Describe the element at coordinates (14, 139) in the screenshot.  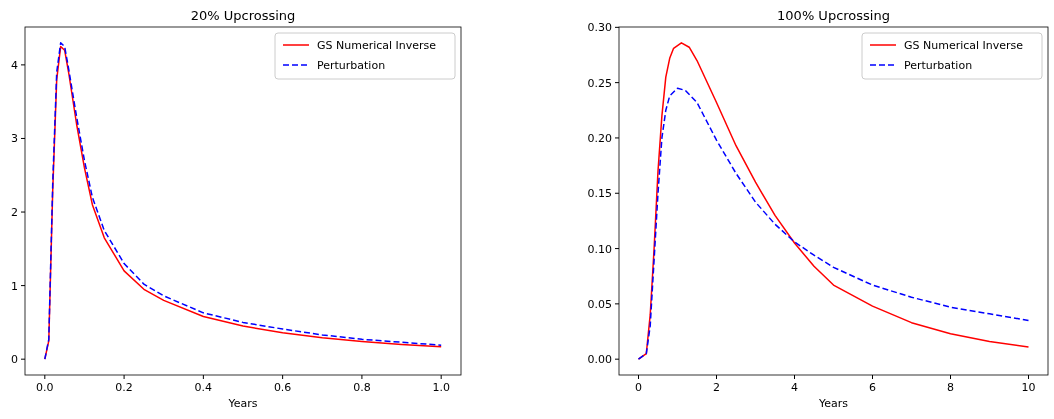
I see `y-tick-label: 3` at that location.